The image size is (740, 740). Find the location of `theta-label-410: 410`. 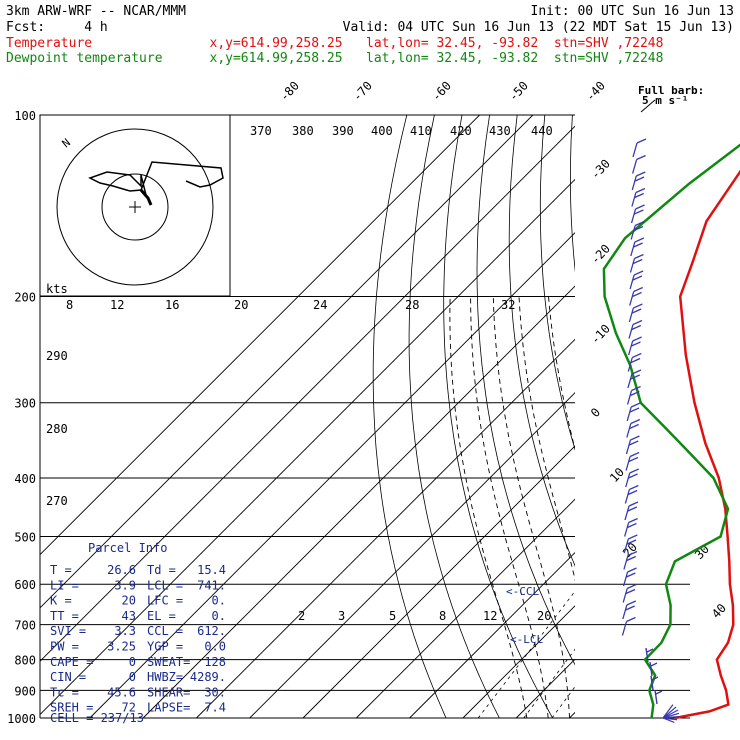

theta-label-410: 410 is located at coordinates (421, 131).